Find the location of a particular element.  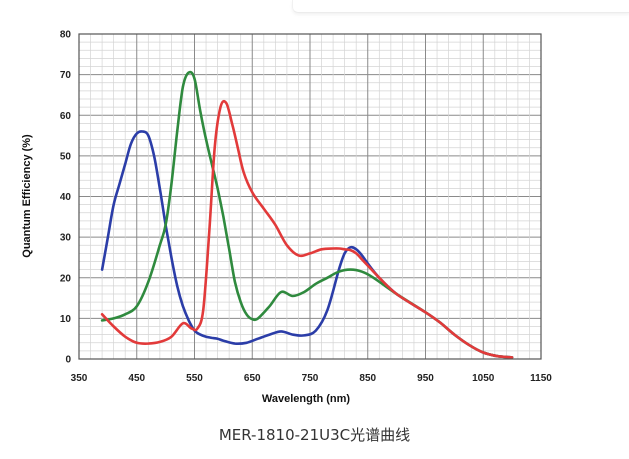

x-tick-label: 850 is located at coordinates (367, 378).